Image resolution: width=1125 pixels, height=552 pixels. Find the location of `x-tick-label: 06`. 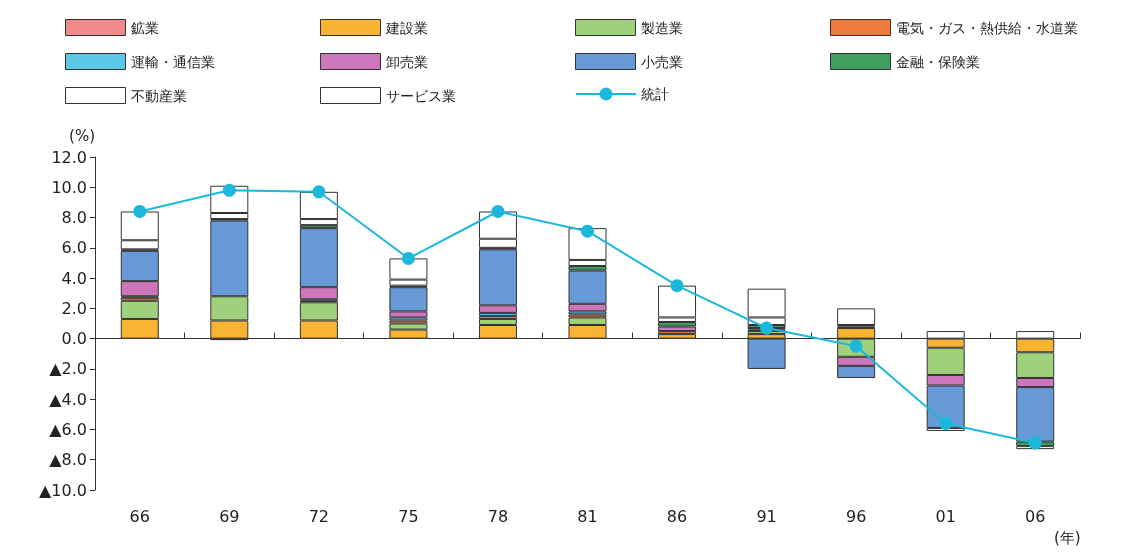

x-tick-label: 06 is located at coordinates (1035, 516).